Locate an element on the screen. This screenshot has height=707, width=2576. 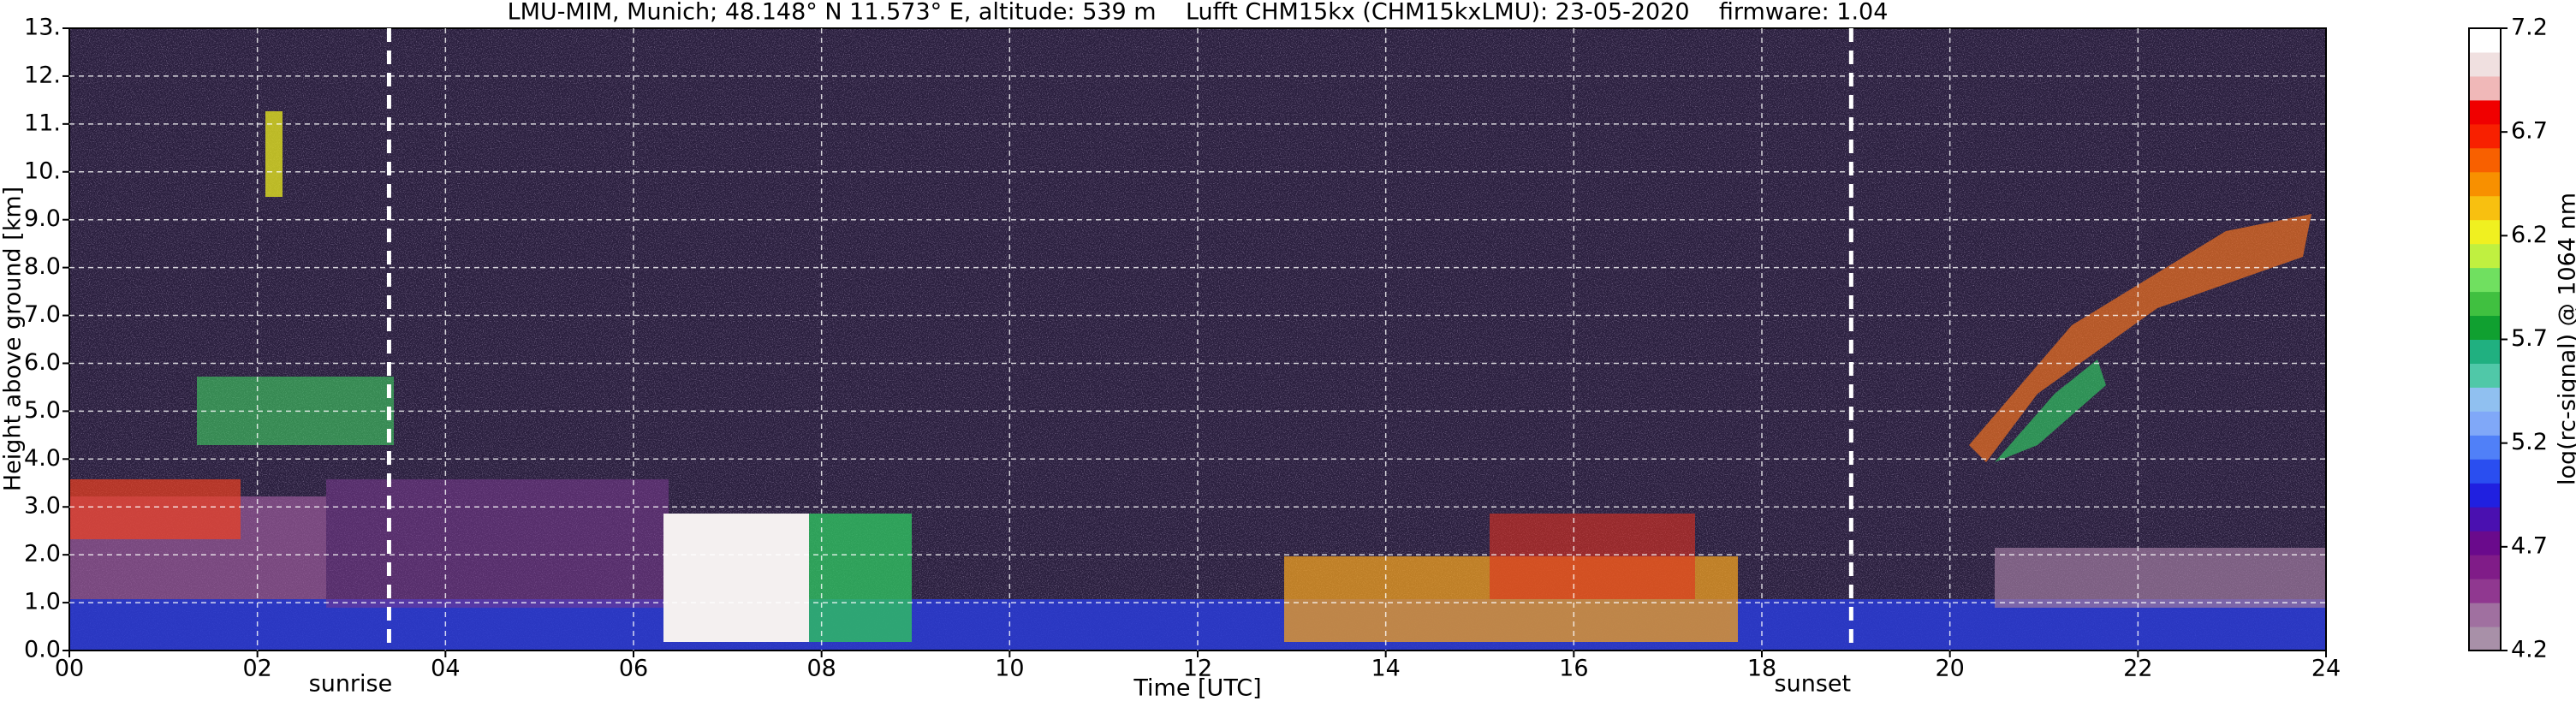
y-tick-label: 1.0 is located at coordinates (42, 602).